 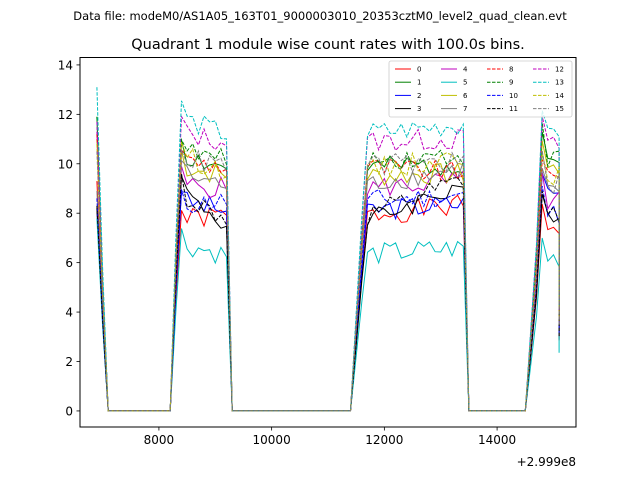 I want to click on x-axis: 8000 10000 12000 14000, so click(x=330, y=437).